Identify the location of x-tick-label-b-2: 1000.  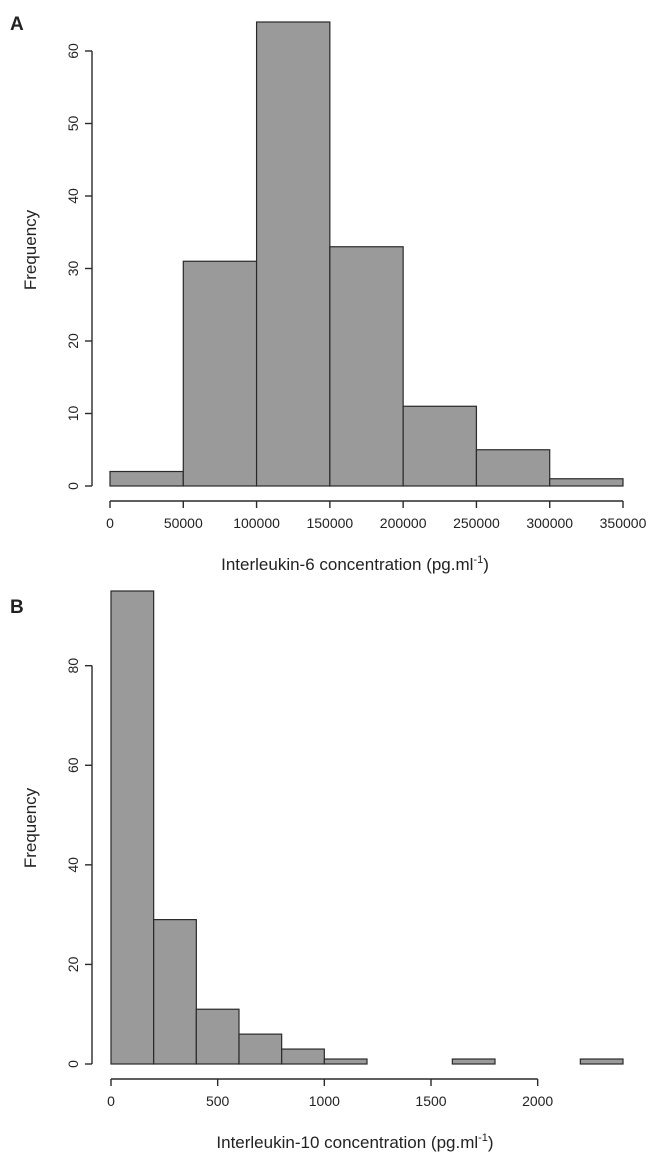
(324, 1101).